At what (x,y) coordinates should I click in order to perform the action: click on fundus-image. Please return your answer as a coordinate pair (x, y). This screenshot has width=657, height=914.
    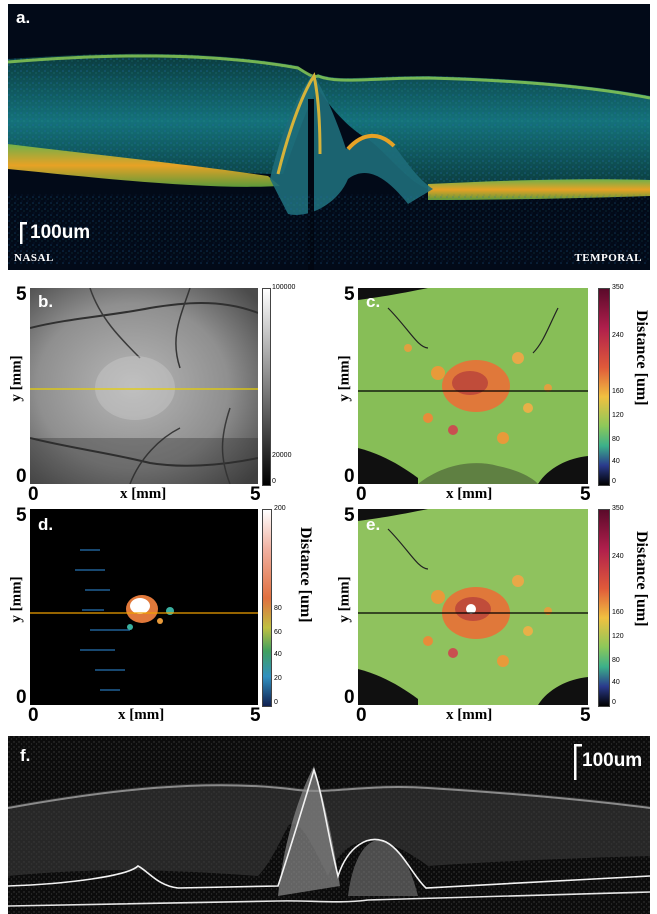
    Looking at the image, I should click on (144, 386).